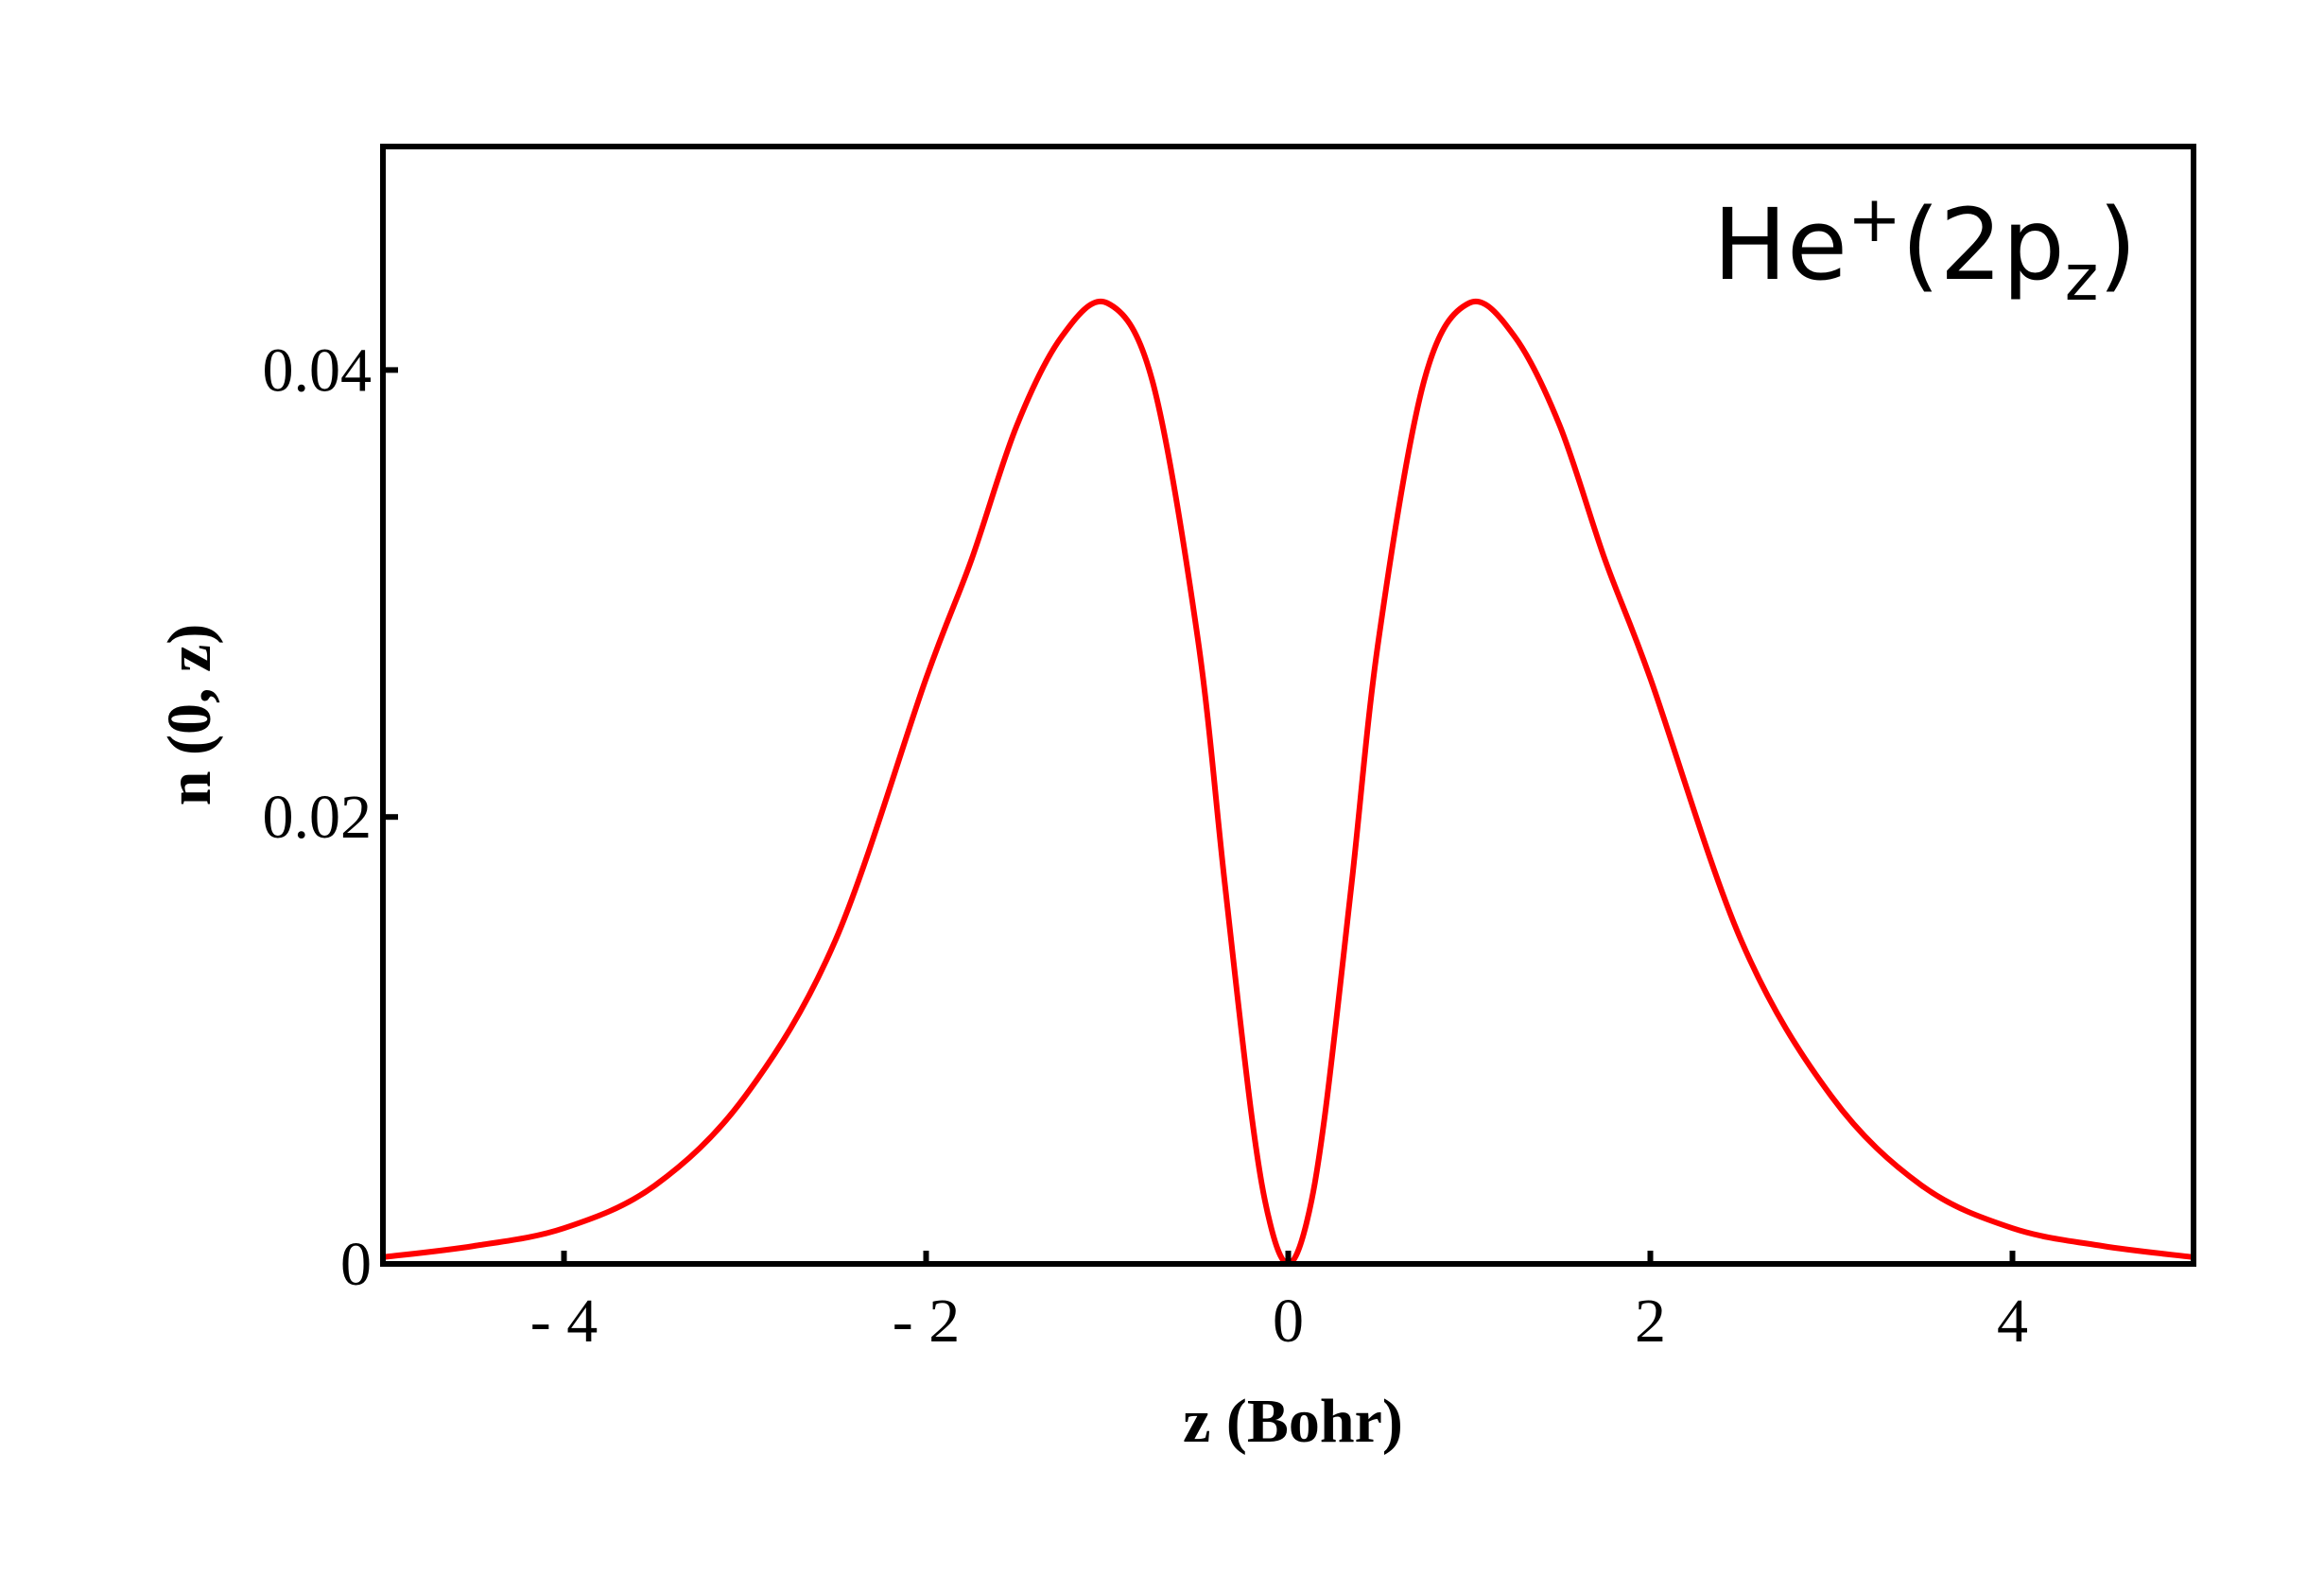 The image size is (2324, 1591). I want to click on y-tick-label: 0, so click(356, 1264).